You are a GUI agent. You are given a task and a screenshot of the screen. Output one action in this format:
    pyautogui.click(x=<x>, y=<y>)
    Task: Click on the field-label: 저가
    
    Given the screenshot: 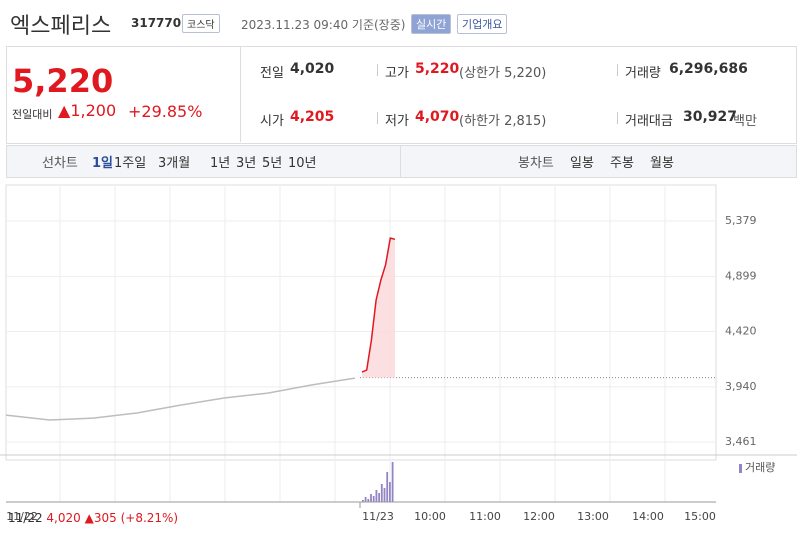 What is the action you would take?
    pyautogui.click(x=397, y=121)
    